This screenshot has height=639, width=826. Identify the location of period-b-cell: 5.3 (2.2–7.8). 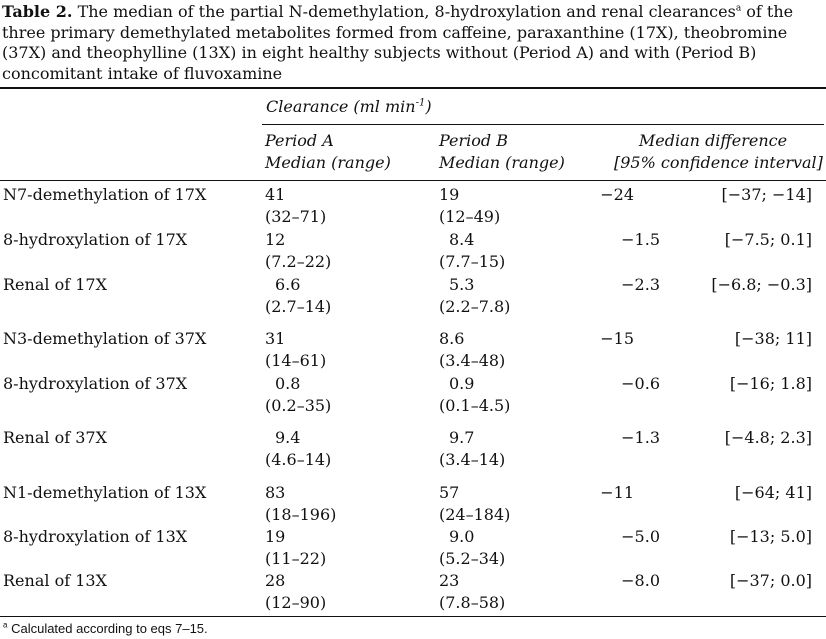
(474, 296).